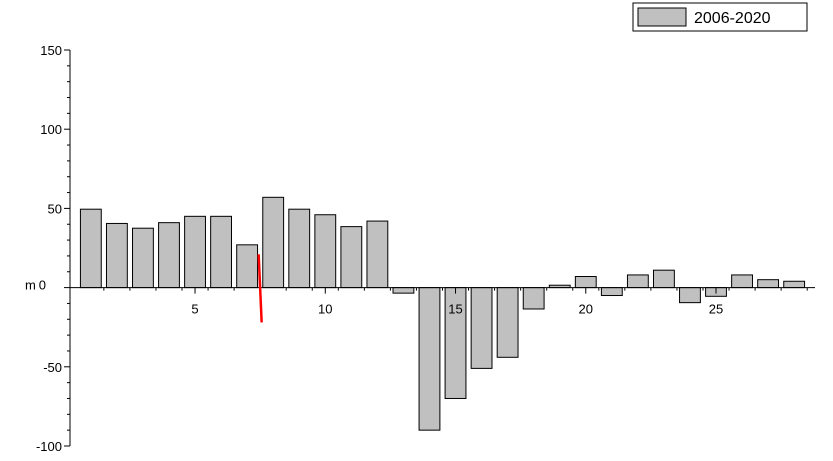 This screenshot has height=461, width=833. I want to click on x-ticks-group: 5 10 15 20 25, so click(455, 302).